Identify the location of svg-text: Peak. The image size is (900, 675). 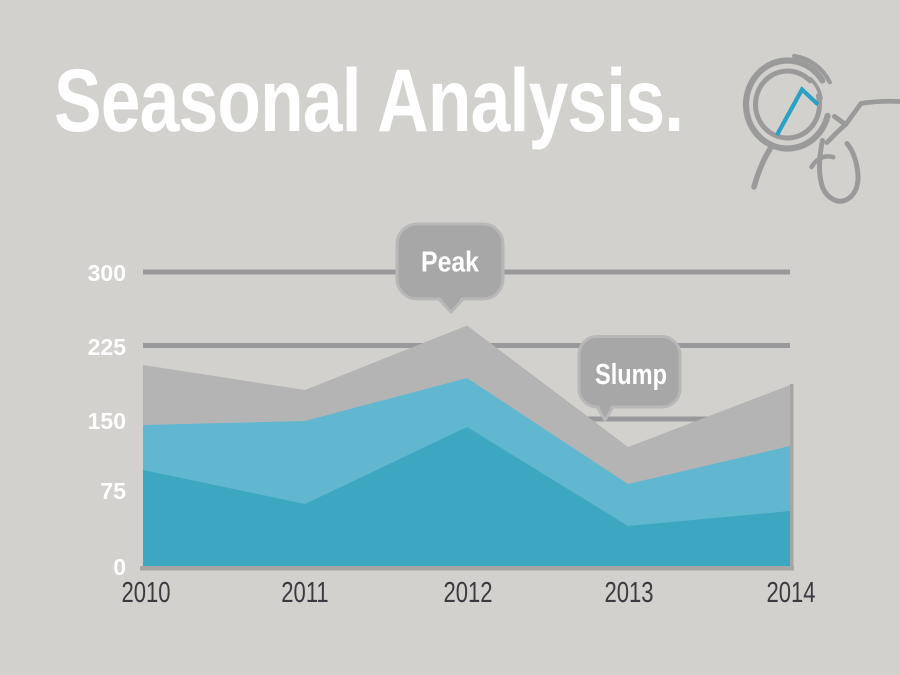
(450, 263).